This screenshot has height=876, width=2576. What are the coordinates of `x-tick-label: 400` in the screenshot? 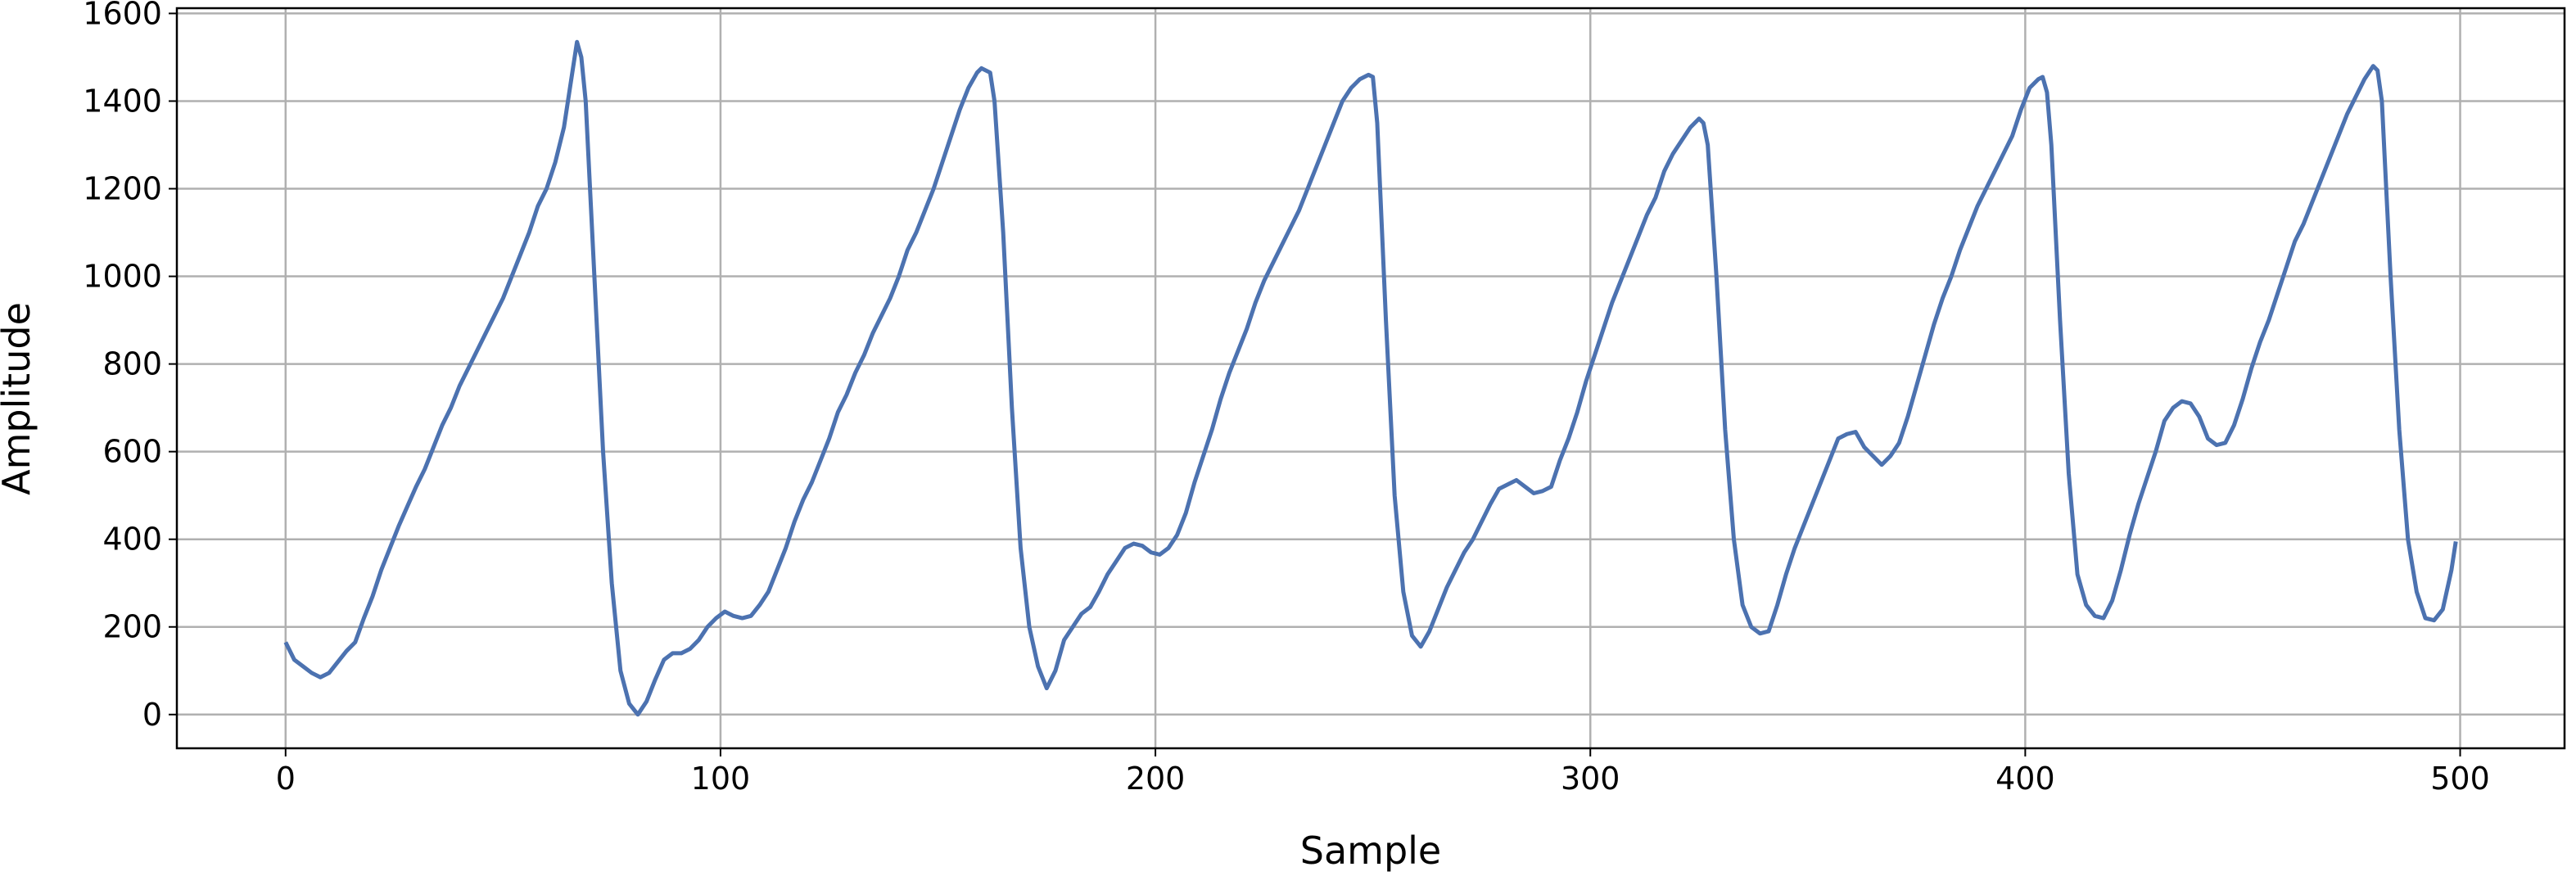 It's located at (2025, 779).